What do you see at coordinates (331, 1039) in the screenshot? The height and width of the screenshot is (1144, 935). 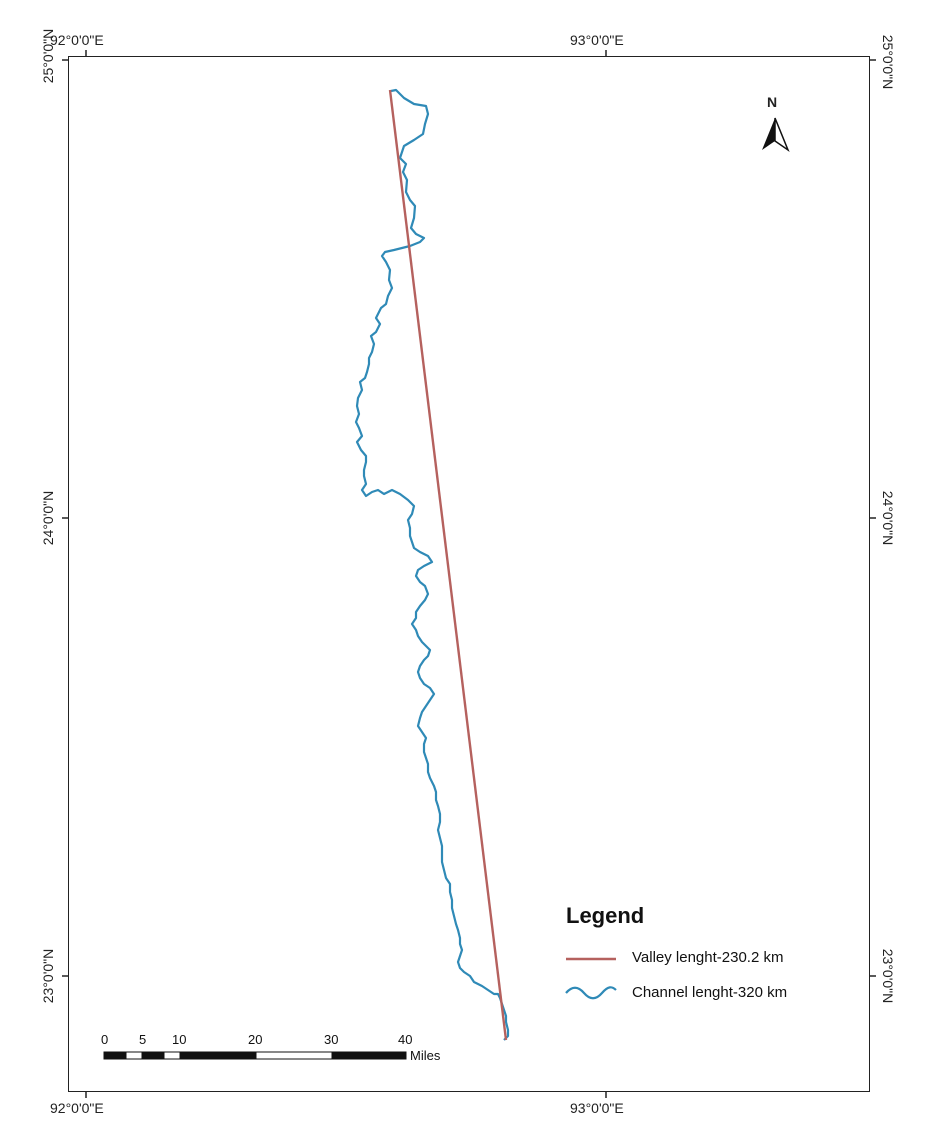 I see `scale-tick-30: 30` at bounding box center [331, 1039].